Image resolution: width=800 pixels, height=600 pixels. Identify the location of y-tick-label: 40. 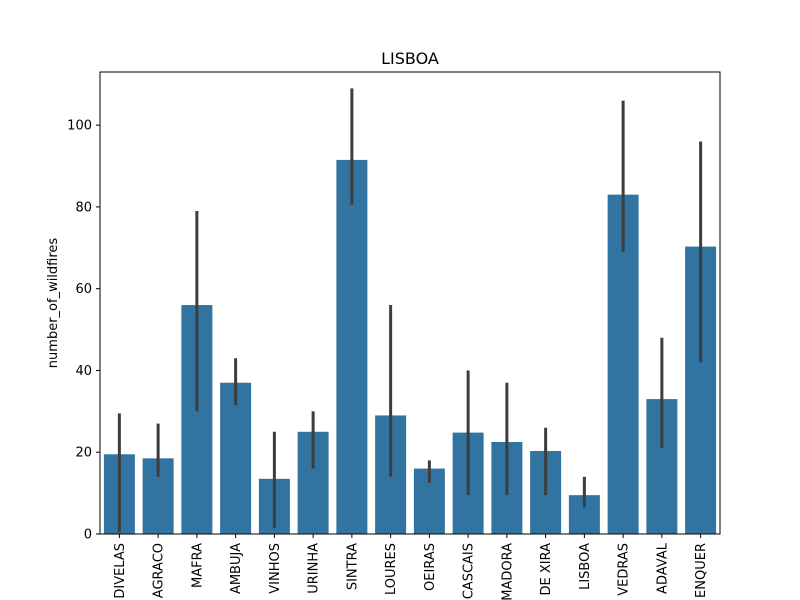
(83, 371).